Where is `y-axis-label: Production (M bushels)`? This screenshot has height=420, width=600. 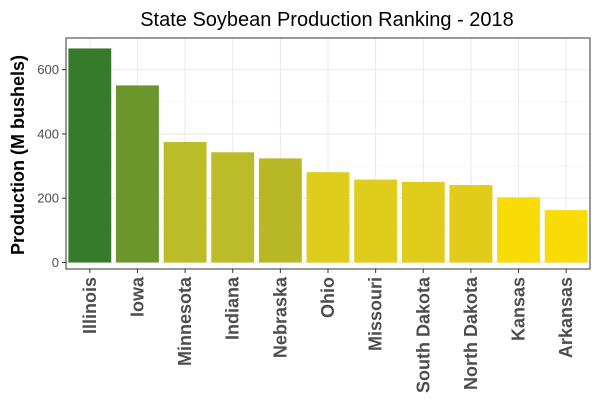
y-axis-label: Production (M bushels) is located at coordinates (18, 155).